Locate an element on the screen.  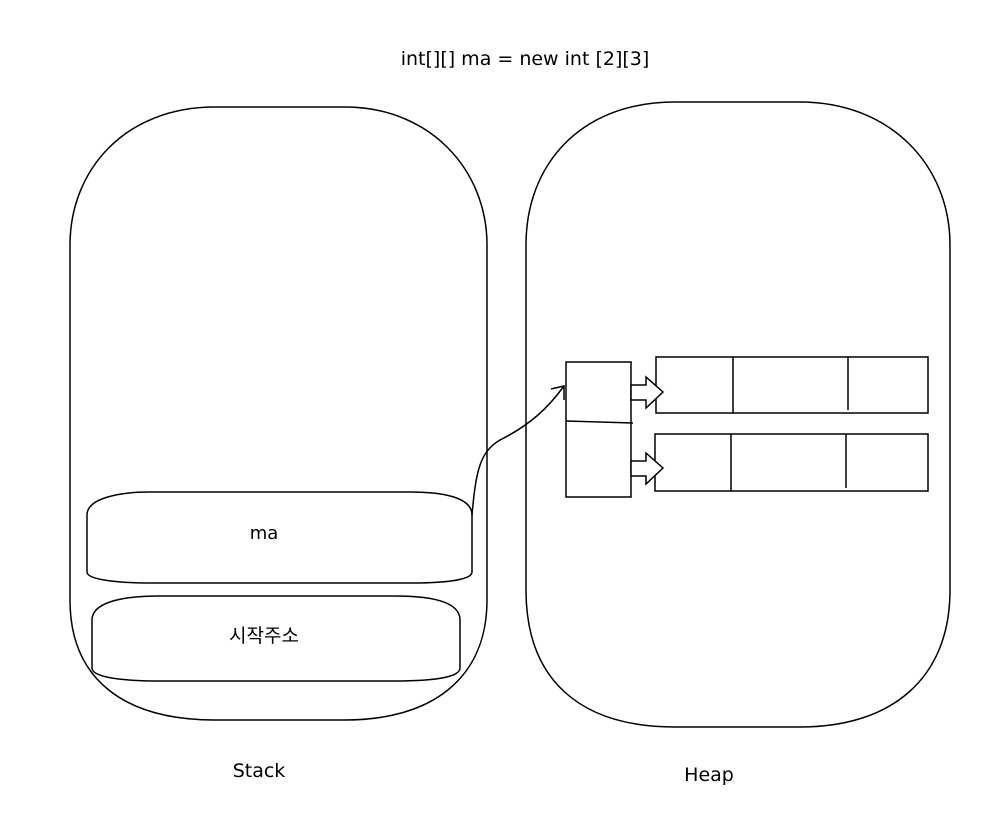
row-array-0-box is located at coordinates (792, 385).